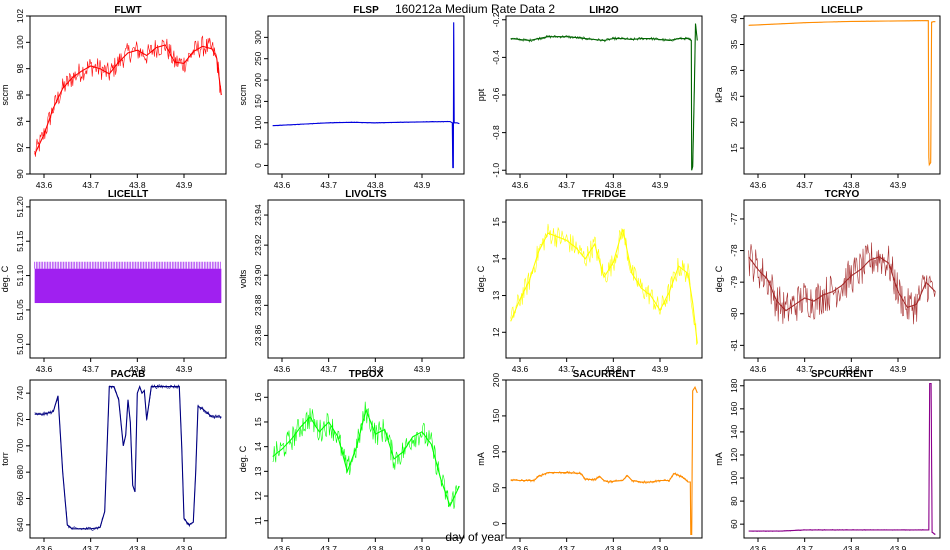 This screenshot has height=550, width=950. What do you see at coordinates (734, 122) in the screenshot?
I see `y-tick-label: 20` at bounding box center [734, 122].